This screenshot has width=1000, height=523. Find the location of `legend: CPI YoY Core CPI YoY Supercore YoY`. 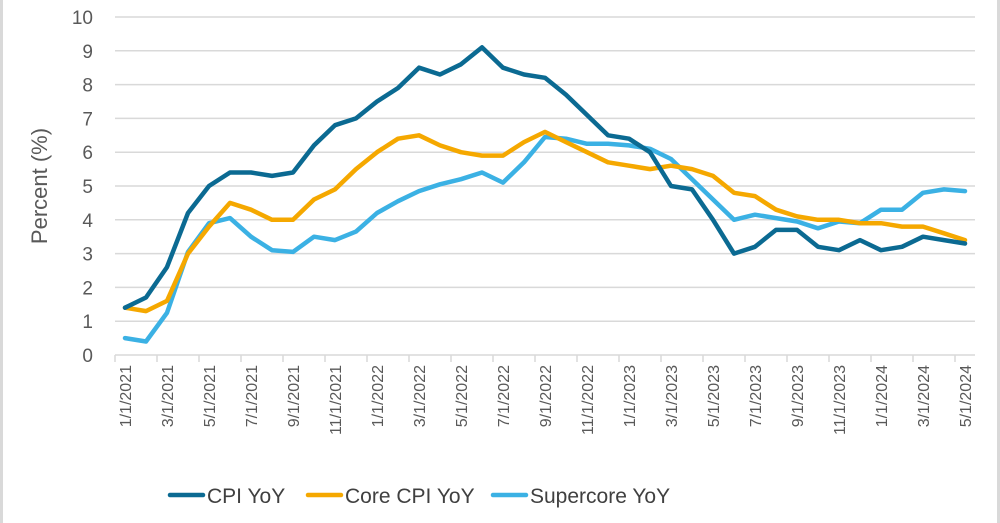

legend: CPI YoY Core CPI YoY Supercore YoY is located at coordinates (418, 496).